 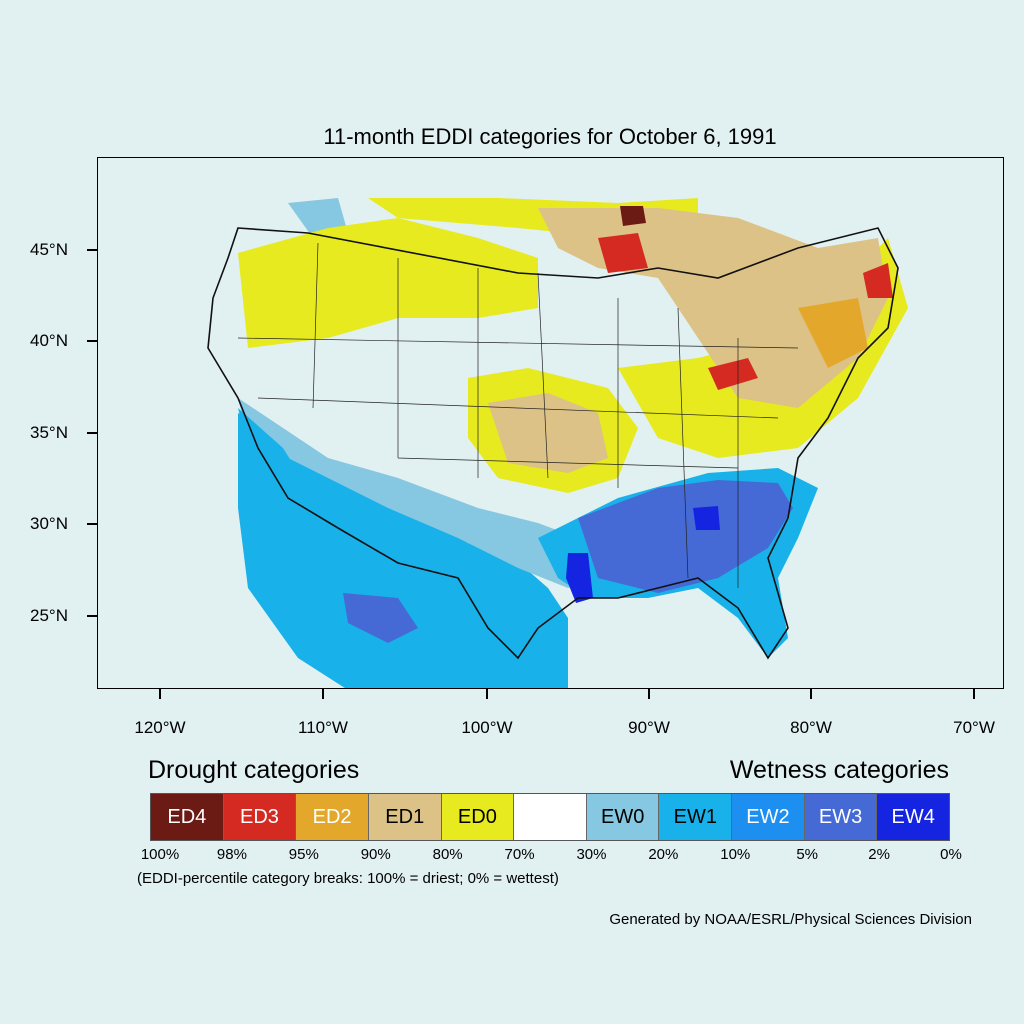 What do you see at coordinates (49, 249) in the screenshot?
I see `lat-label-45: 45°N` at bounding box center [49, 249].